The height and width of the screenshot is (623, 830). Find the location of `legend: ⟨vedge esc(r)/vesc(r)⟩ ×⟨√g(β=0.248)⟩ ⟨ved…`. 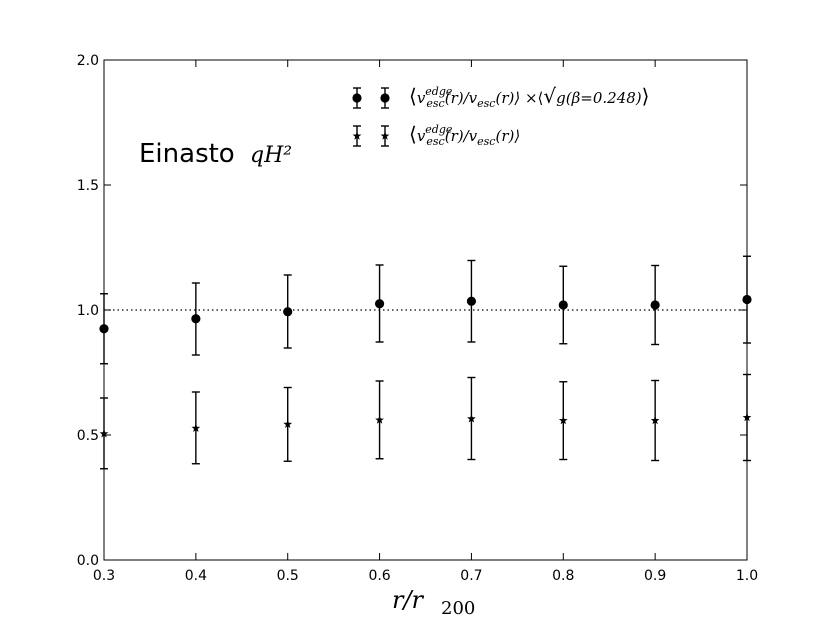

legend: ⟨vedge esc(r)/vesc(r)⟩ ×⟨√g(β=0.248)⟩ ⟨ved… is located at coordinates (500, 116).